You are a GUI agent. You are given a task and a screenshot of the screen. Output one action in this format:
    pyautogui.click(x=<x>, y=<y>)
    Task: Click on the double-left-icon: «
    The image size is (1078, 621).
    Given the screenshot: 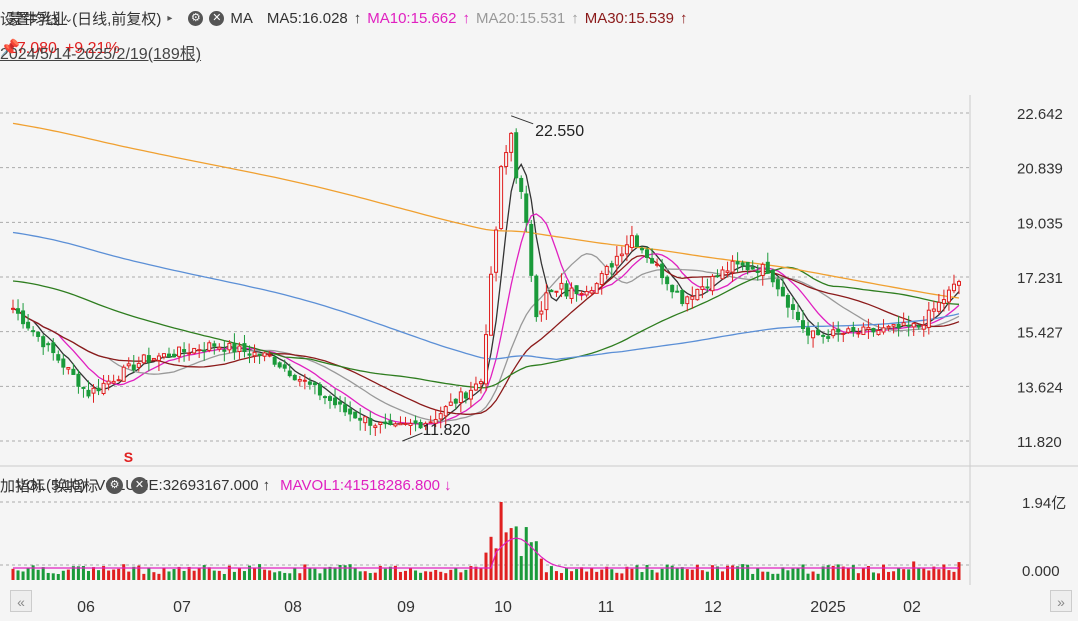 What is the action you would take?
    pyautogui.click(x=21, y=602)
    